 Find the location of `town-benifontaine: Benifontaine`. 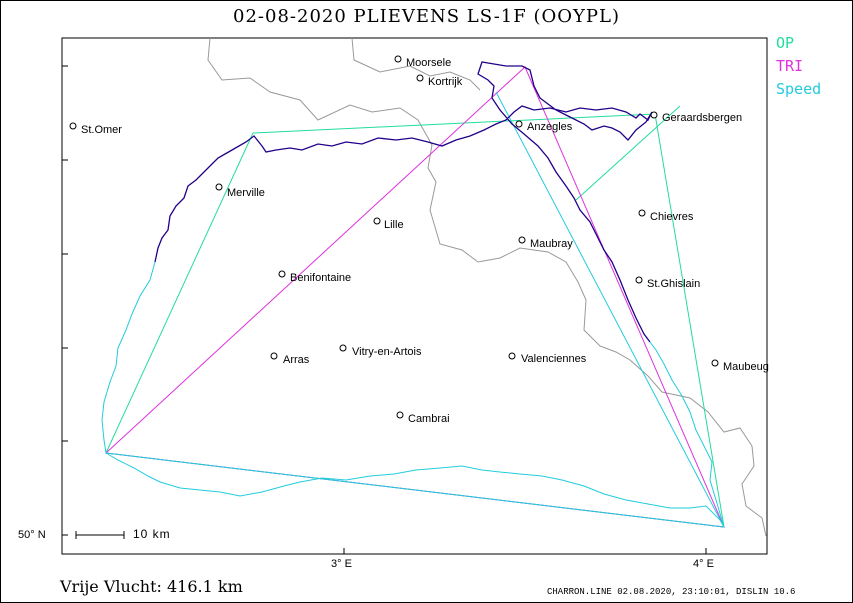

town-benifontaine: Benifontaine is located at coordinates (321, 278).